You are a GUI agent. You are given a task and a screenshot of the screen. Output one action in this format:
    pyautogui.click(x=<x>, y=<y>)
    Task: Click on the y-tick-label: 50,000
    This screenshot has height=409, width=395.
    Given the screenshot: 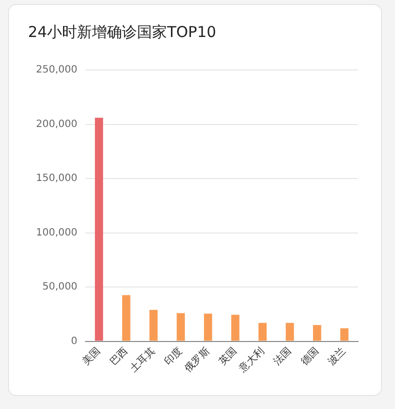 What is the action you would take?
    pyautogui.click(x=60, y=287)
    